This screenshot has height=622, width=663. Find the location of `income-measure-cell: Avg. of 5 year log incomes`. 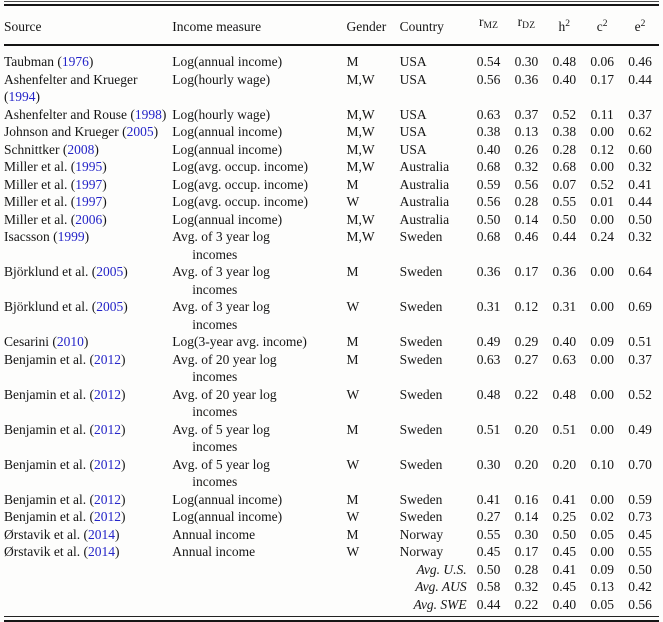

income-measure-cell: Avg. of 5 year log incomes is located at coordinates (259, 473).